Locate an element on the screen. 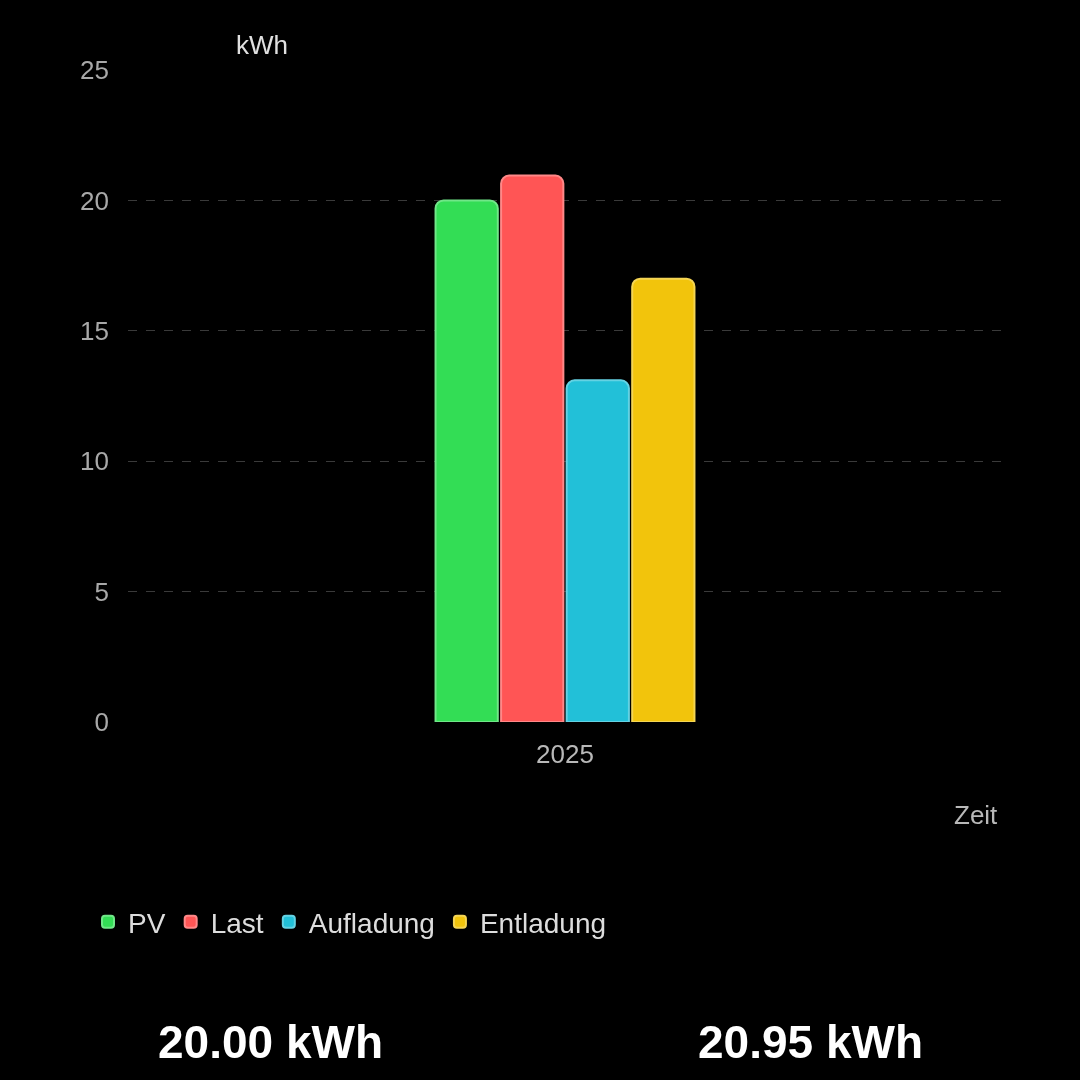 The image size is (1080, 1080). y-axis-title: kWh is located at coordinates (262, 45).